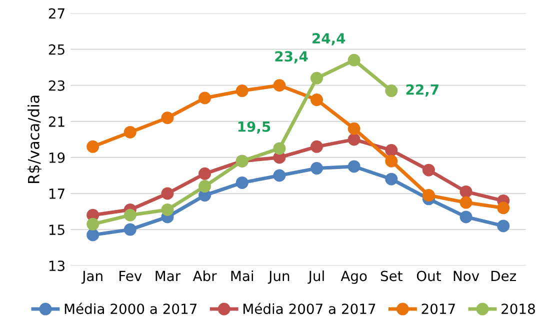  I want to click on y-tick-label: 23, so click(56, 85).